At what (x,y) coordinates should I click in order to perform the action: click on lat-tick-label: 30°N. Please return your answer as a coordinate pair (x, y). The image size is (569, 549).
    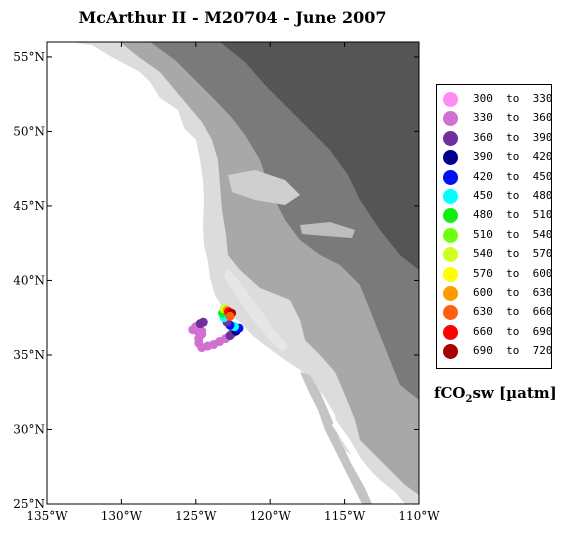
    Looking at the image, I should click on (29, 429).